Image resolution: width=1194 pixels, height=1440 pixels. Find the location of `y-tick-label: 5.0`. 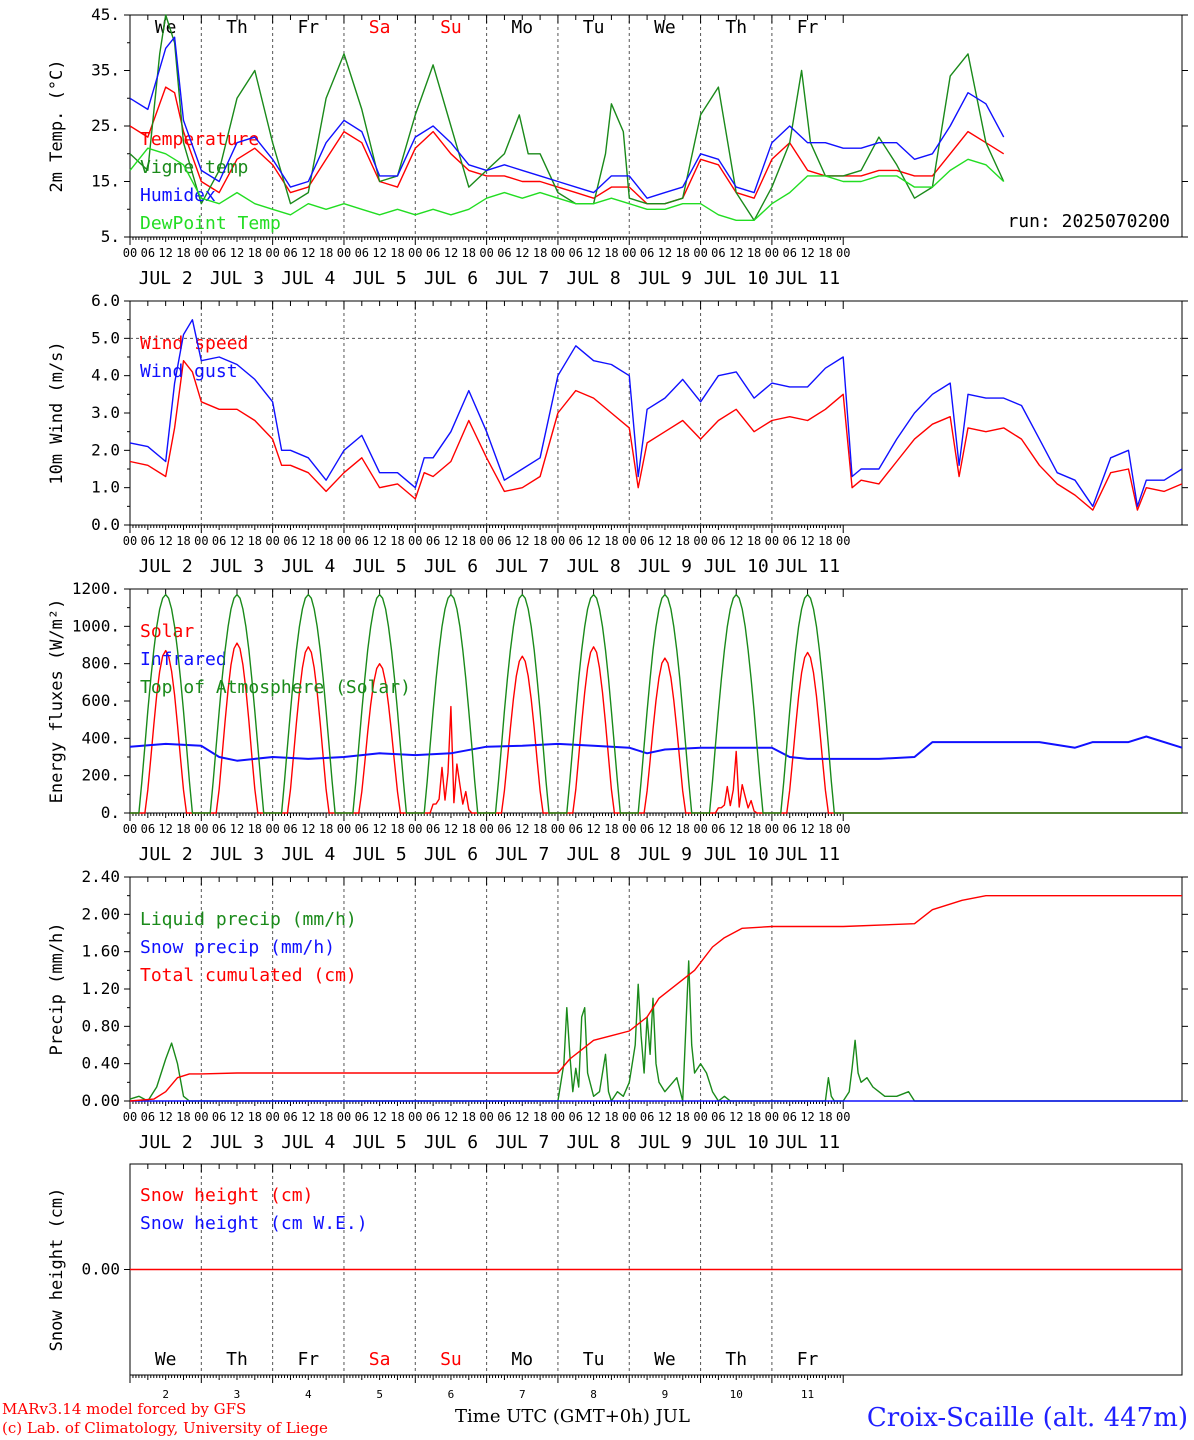

y-tick-label: 5.0 is located at coordinates (105, 337).